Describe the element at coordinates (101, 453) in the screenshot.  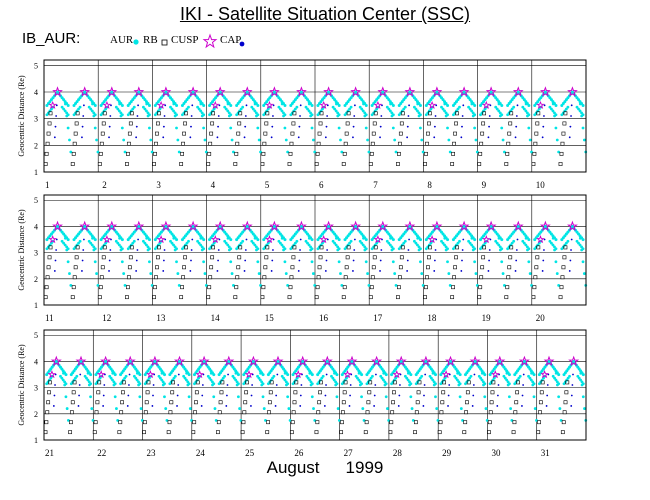
I see `x-tick-label: 22` at that location.